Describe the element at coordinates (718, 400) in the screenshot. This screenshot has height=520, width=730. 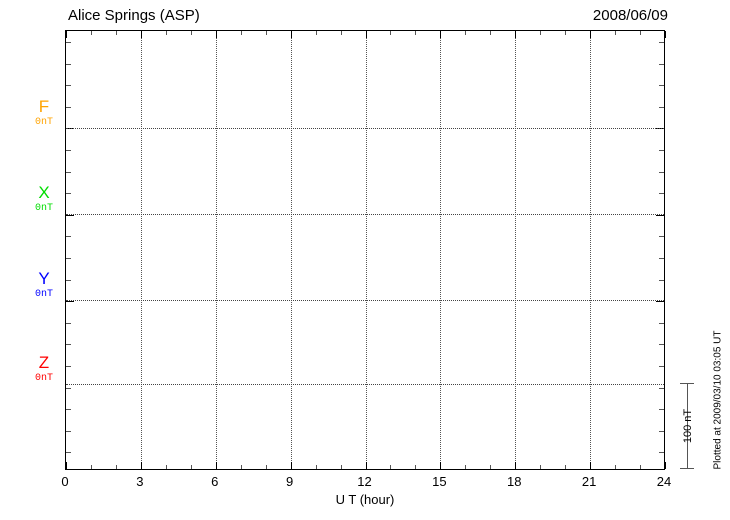
I see `plotted-at-caption: Plotted at 2009/03/10 03:05 UT` at that location.